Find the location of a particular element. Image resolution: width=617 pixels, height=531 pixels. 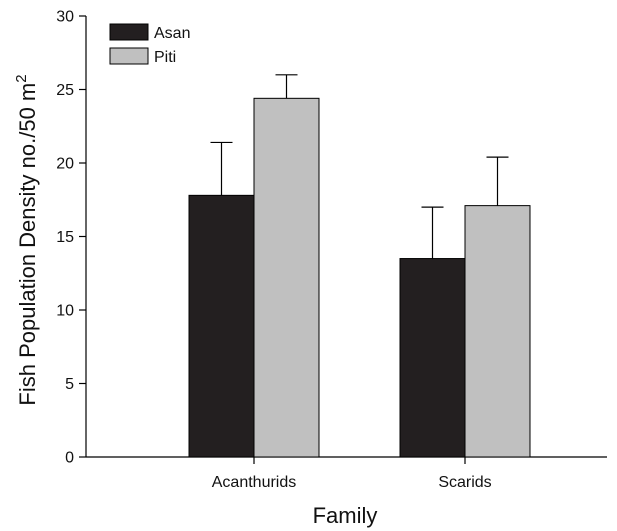

y-axis-title: Fish Population Density no./50 m2 is located at coordinates (26, 239).